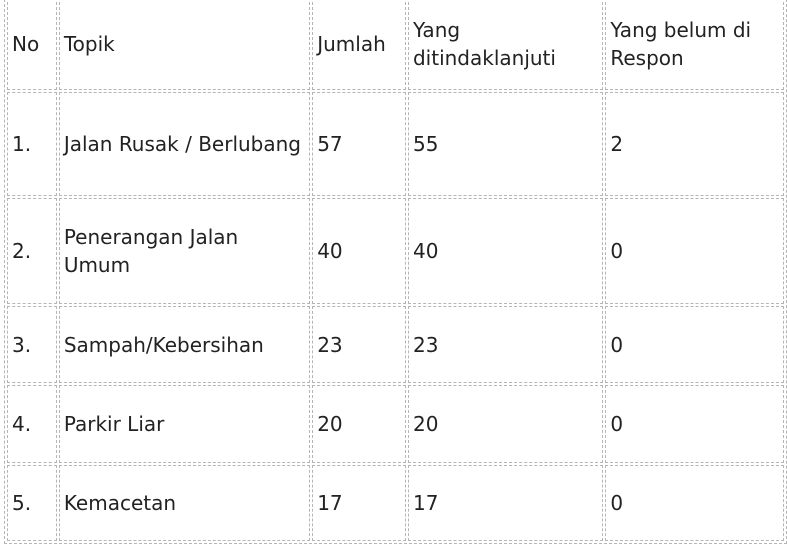  I want to click on cell-jumlah: 23, so click(359, 344).